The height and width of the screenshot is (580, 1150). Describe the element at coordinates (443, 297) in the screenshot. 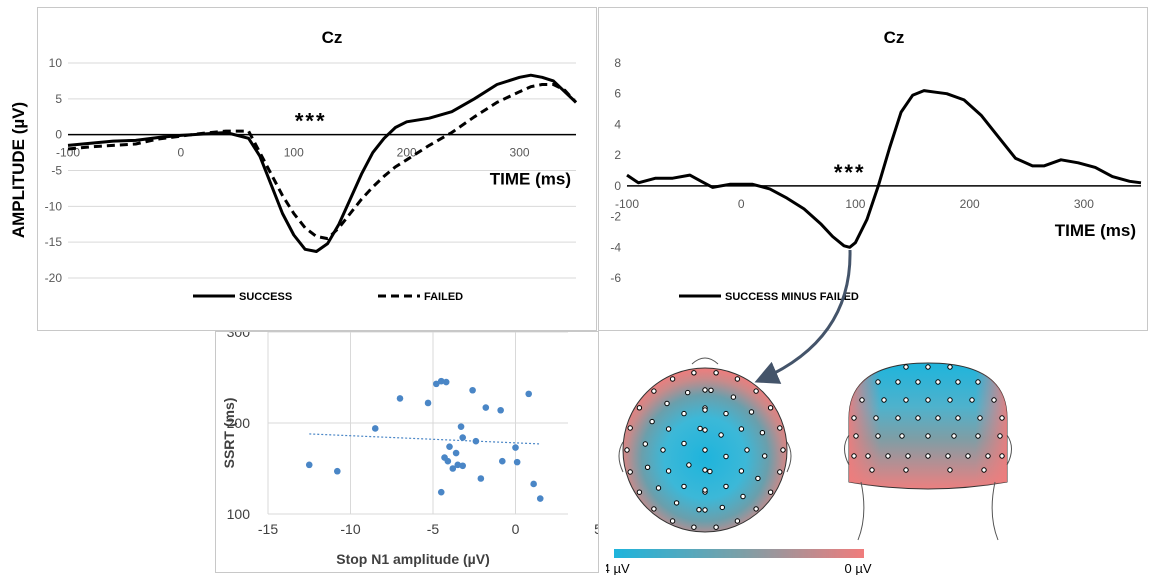

I see `legend-label: FAILED` at that location.